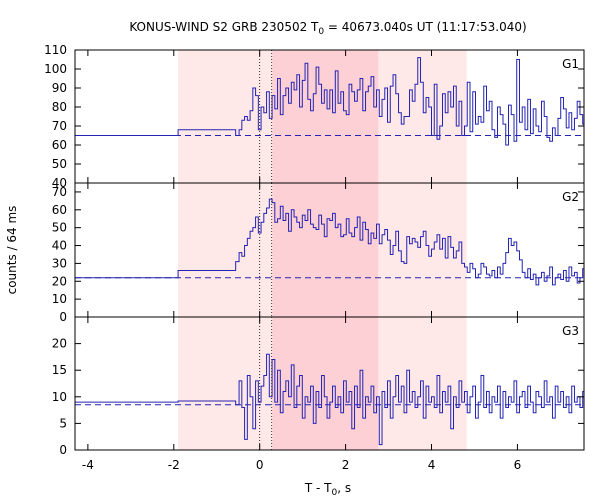 This screenshot has height=500, width=600. I want to click on y-tick-label: 5, so click(63, 423).